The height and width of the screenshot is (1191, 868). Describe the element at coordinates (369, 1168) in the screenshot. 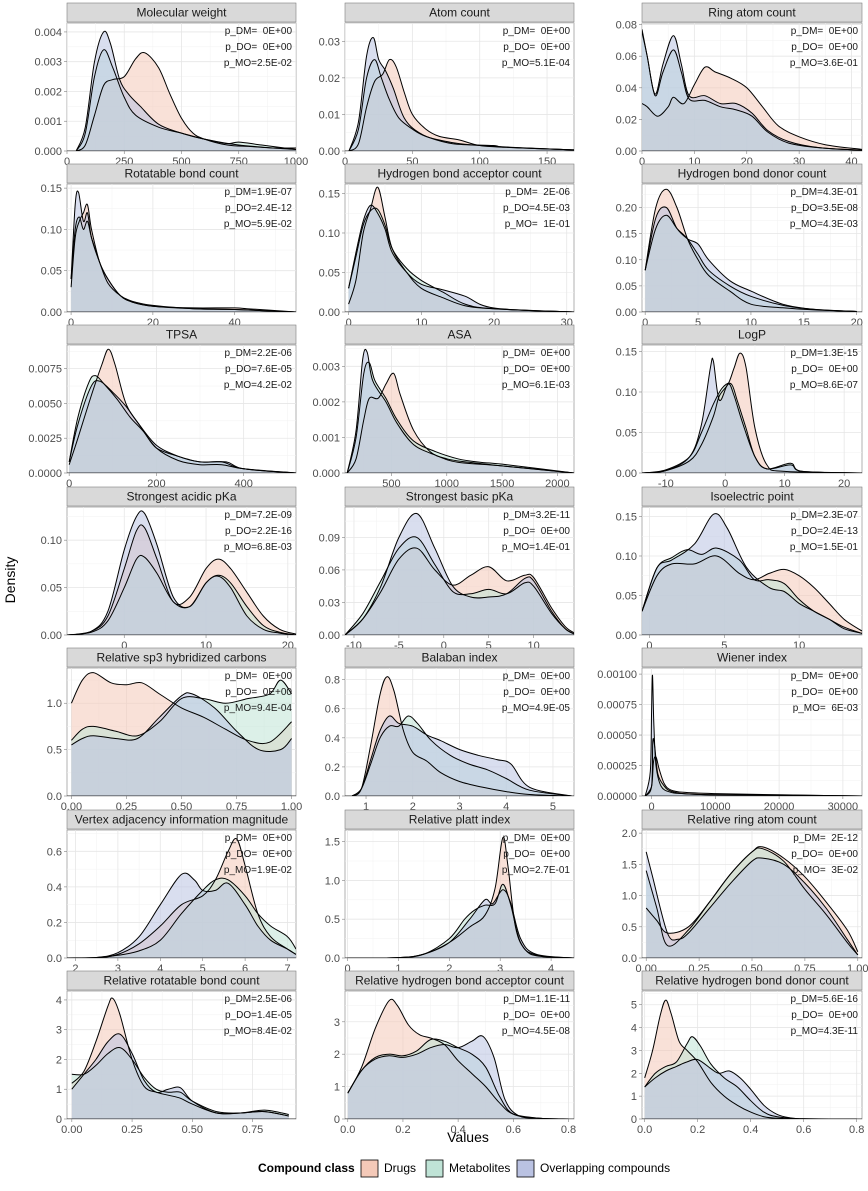

I see `legend-key-drugs` at that location.